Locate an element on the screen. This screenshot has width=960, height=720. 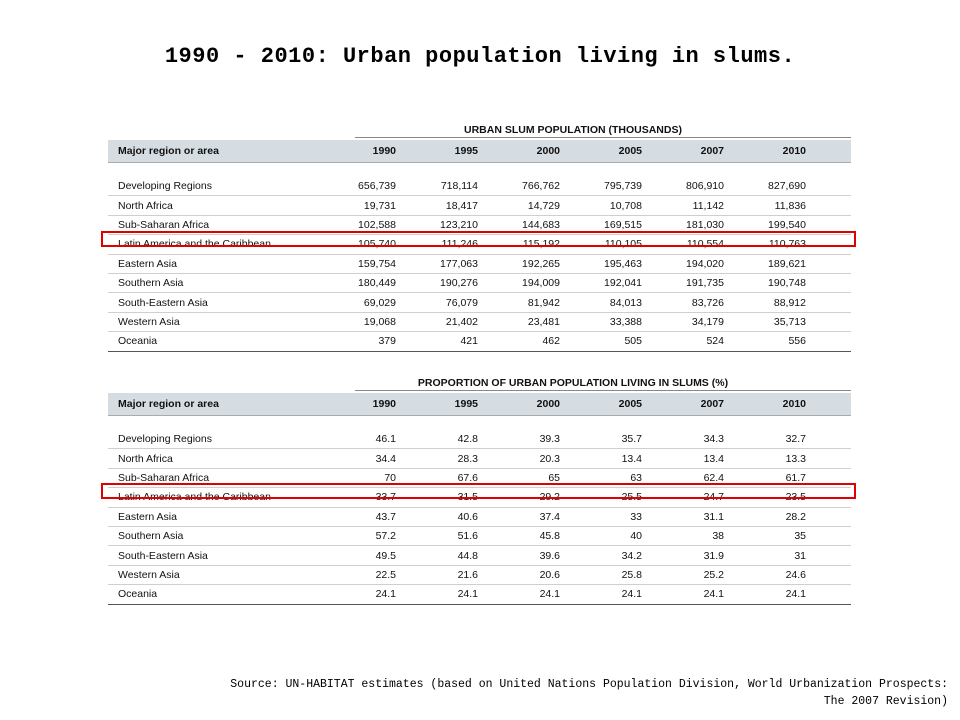
value-cell: 31 is located at coordinates (800, 555).